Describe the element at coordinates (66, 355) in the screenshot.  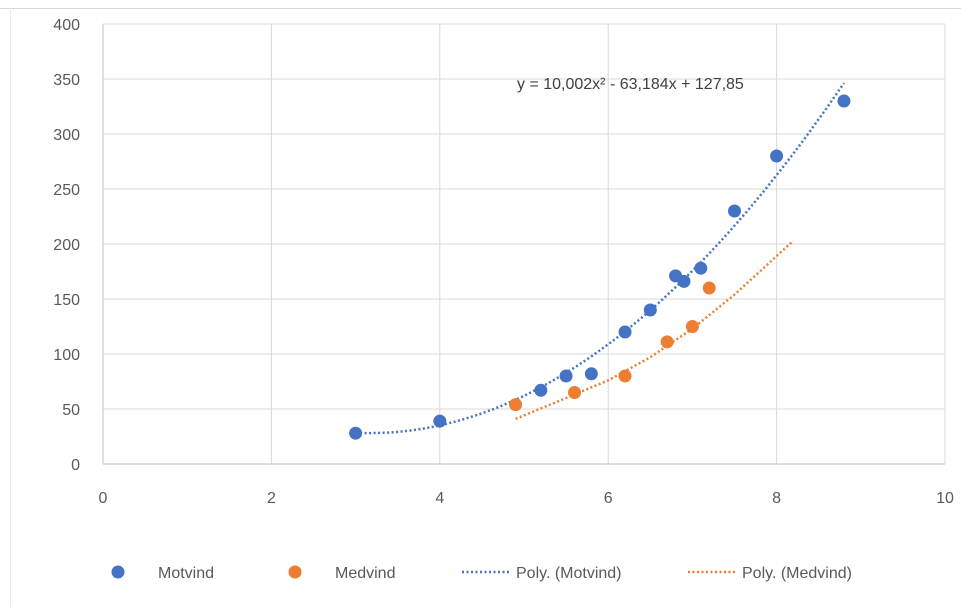
I see `y-tick-label: 100` at that location.